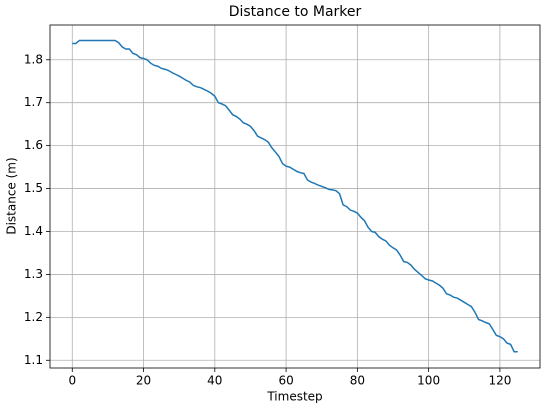 This screenshot has width=550, height=412. Describe the element at coordinates (33, 188) in the screenshot. I see `y-tick-label: 1.5` at that location.